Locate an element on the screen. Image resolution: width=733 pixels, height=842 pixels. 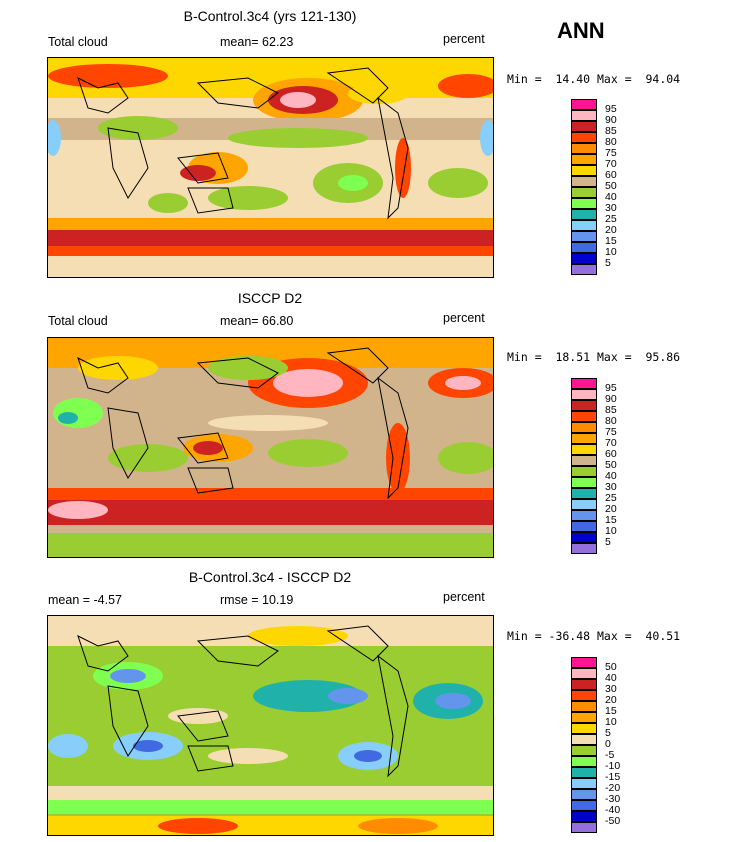
colorbar-tick: 0 is located at coordinates (608, 744).